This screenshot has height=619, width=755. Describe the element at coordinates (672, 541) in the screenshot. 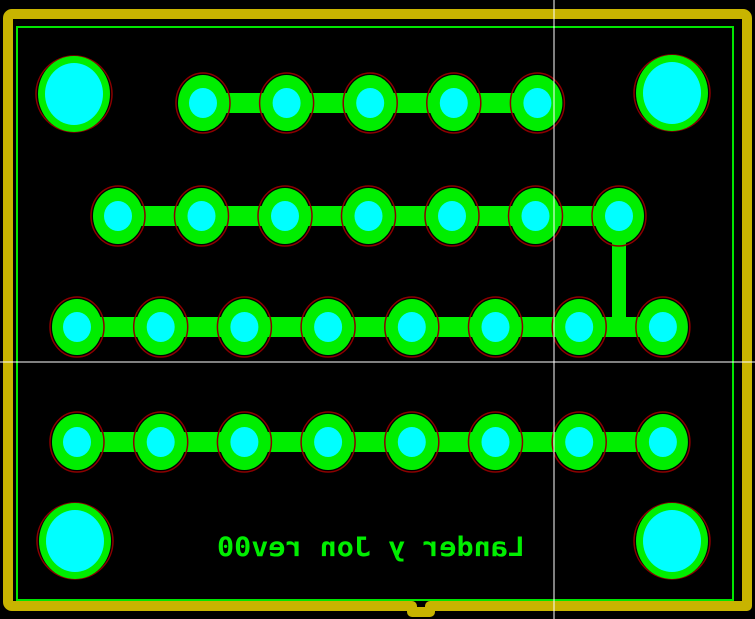

I see `mounting-hole-bottom-right-drill` at that location.